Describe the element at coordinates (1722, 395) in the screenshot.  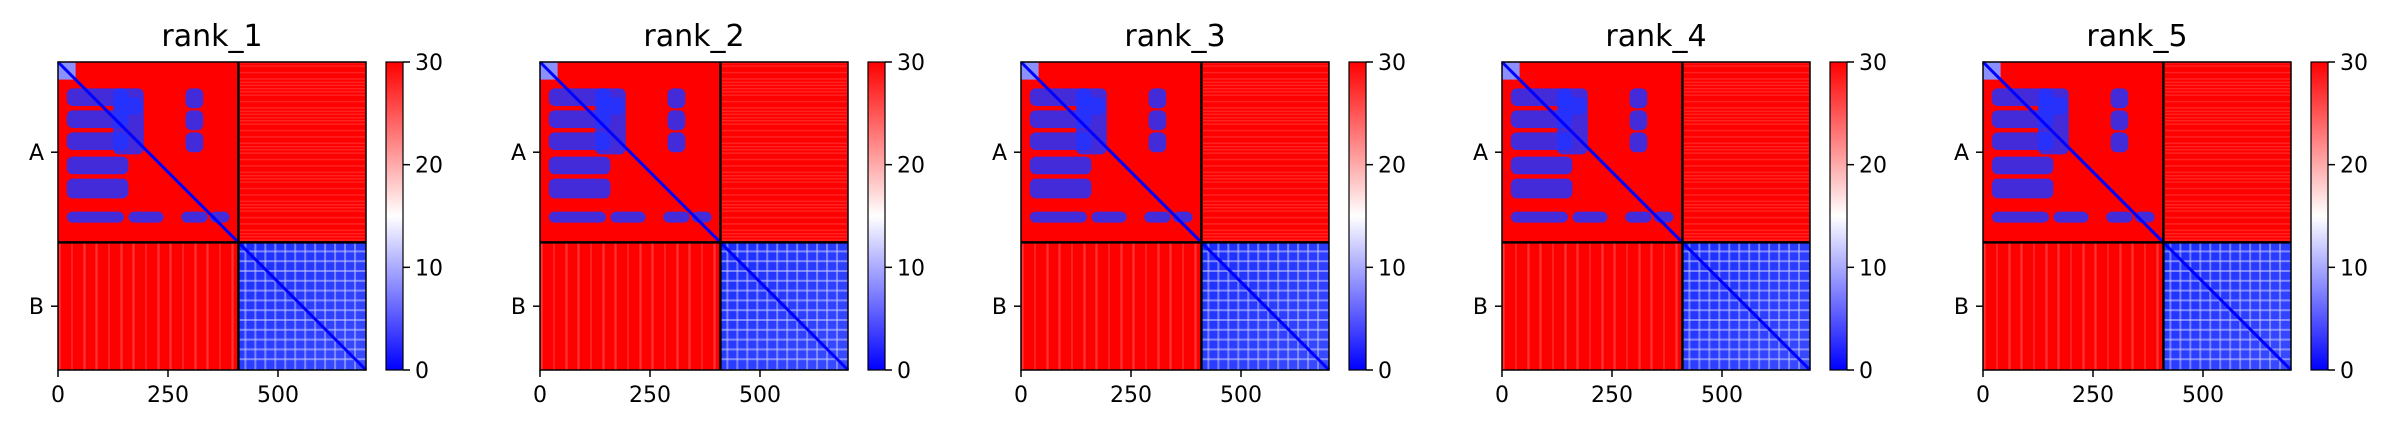
I see `x-tick-label: 500` at that location.